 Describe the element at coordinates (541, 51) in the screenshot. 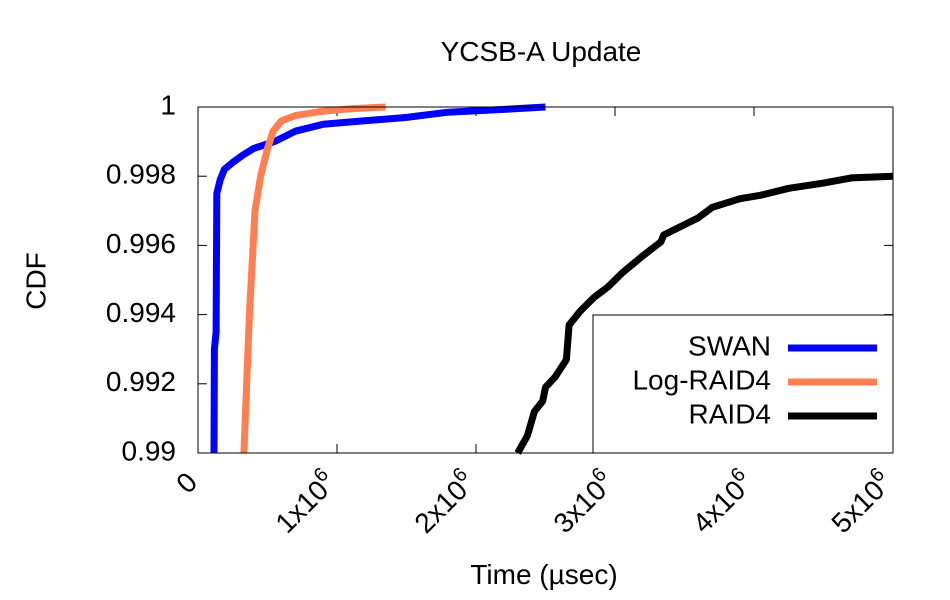

I see `chart-title: YCSB-A Update` at that location.